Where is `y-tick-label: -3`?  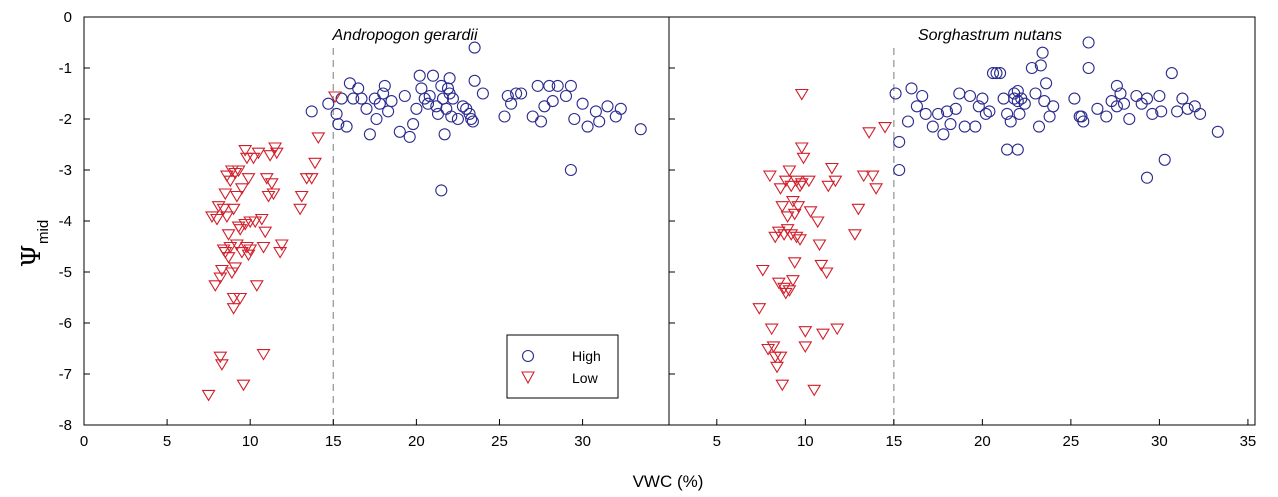 y-tick-label: -3 is located at coordinates (65, 170).